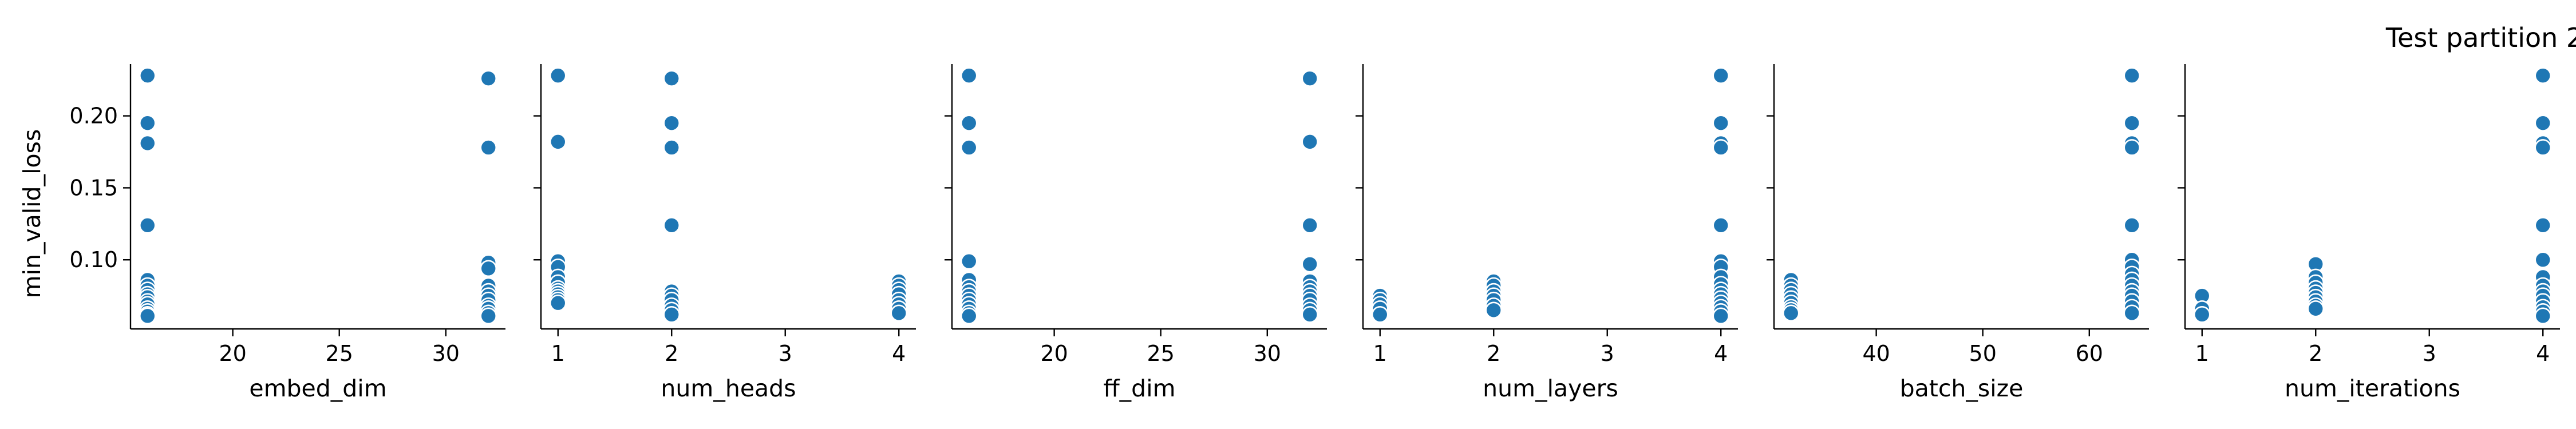 The width and height of the screenshot is (2576, 429). Describe the element at coordinates (93, 116) in the screenshot. I see `y-tick-label: 0.20` at that location.